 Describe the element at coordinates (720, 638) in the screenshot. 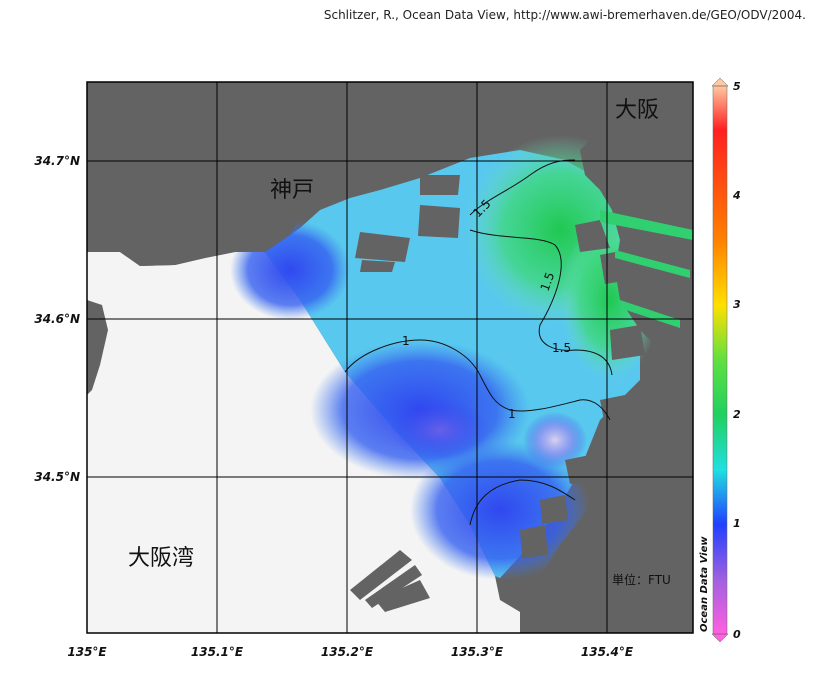

I see `colorbar-bottom-cap` at that location.